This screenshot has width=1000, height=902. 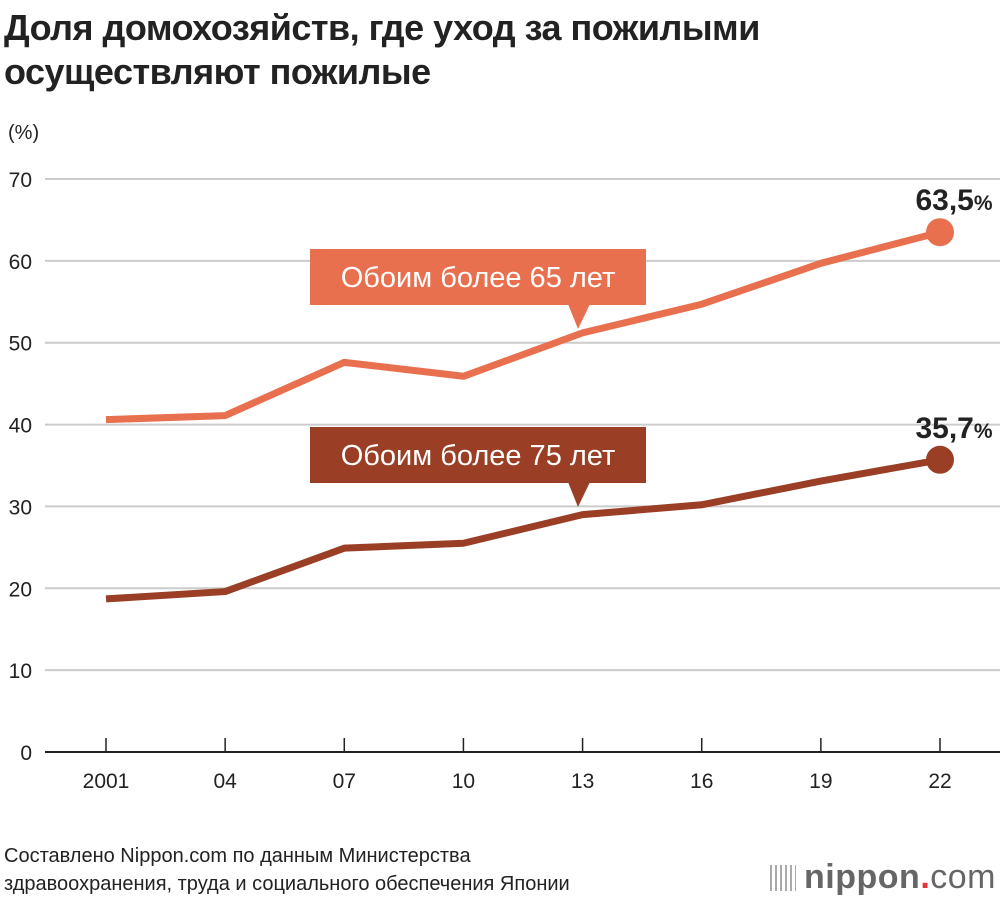 What do you see at coordinates (20, 344) in the screenshot?
I see `y-tick-label: 50` at bounding box center [20, 344].